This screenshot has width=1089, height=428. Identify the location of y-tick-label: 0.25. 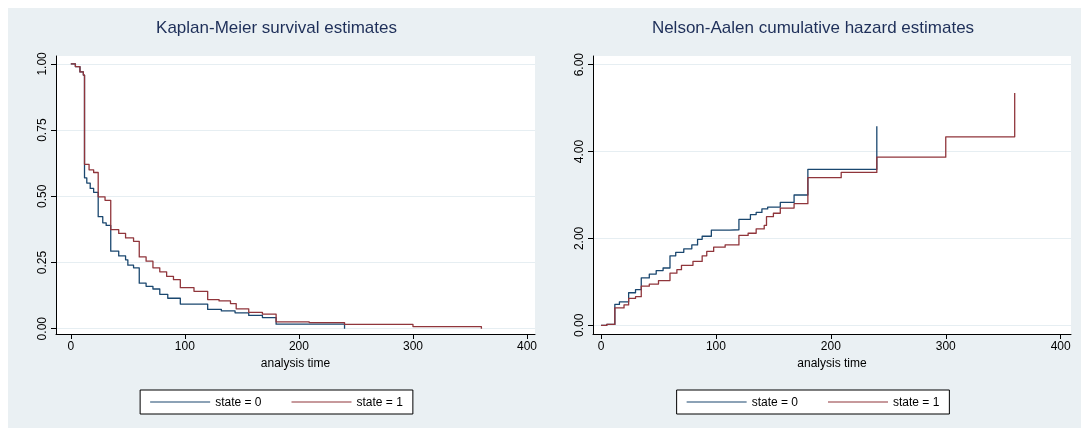
(42, 262).